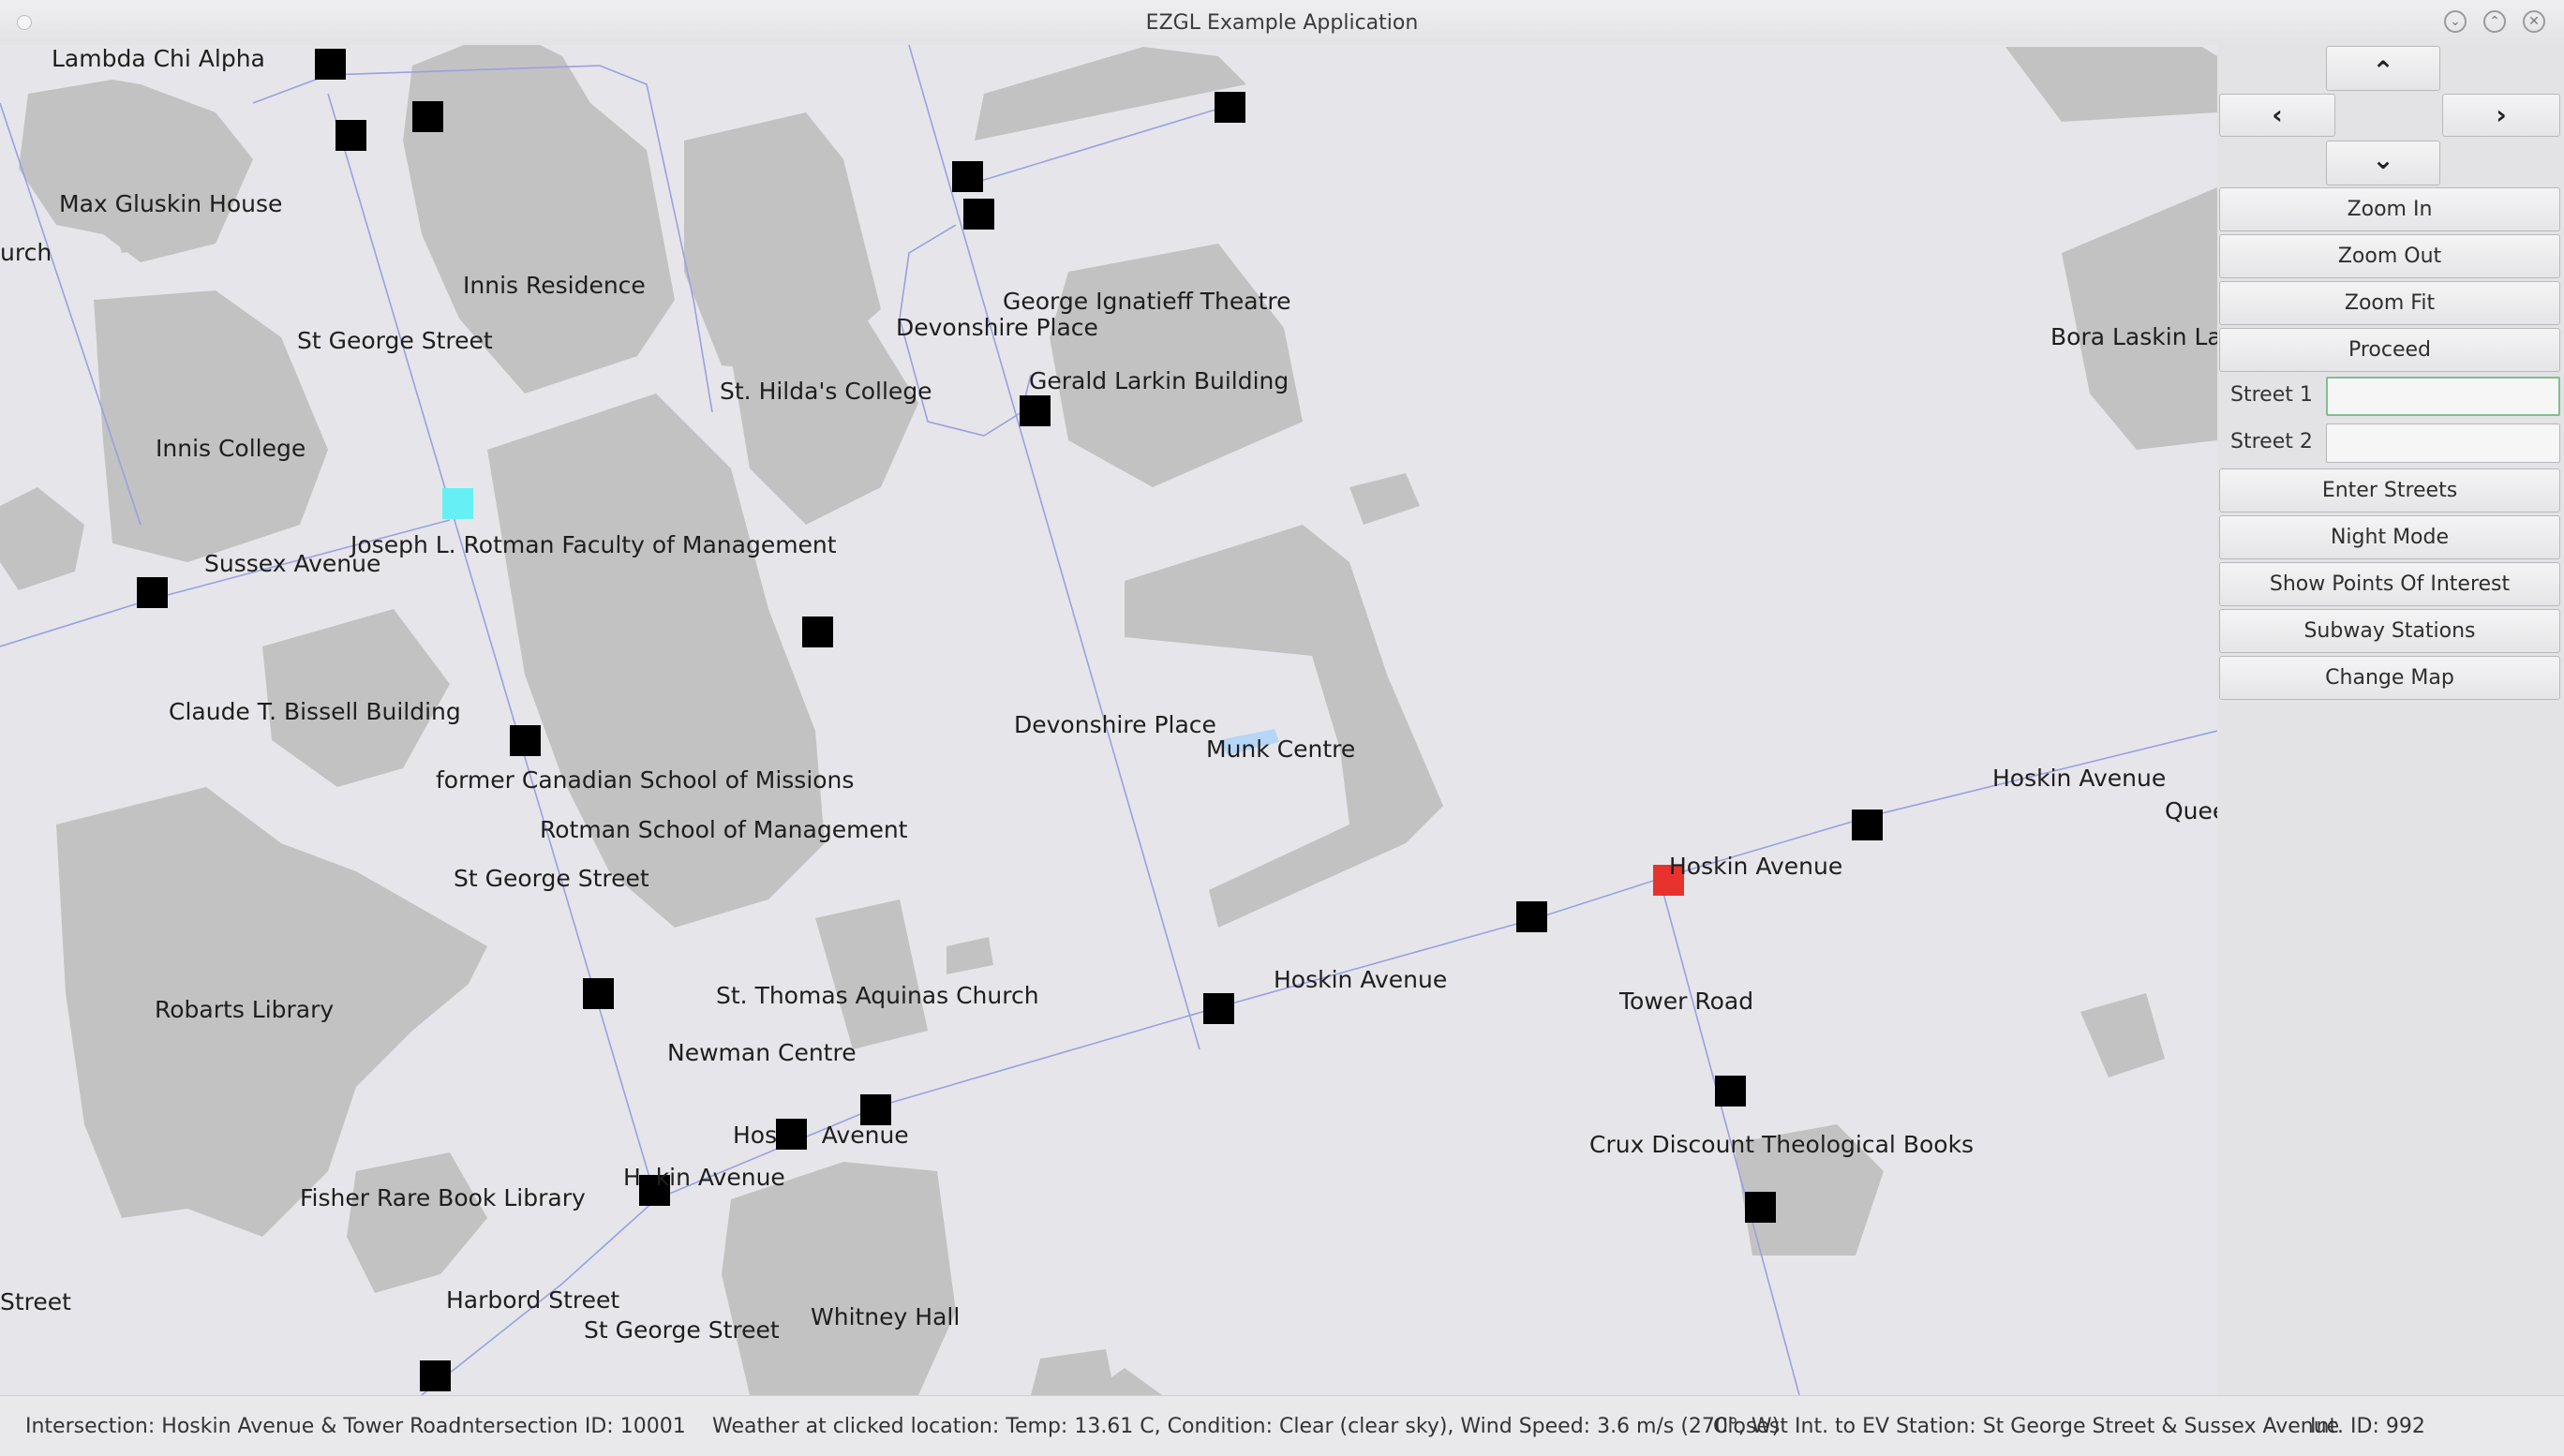  I want to click on zoom-fit-button: Zoom Fit, so click(2389, 303).